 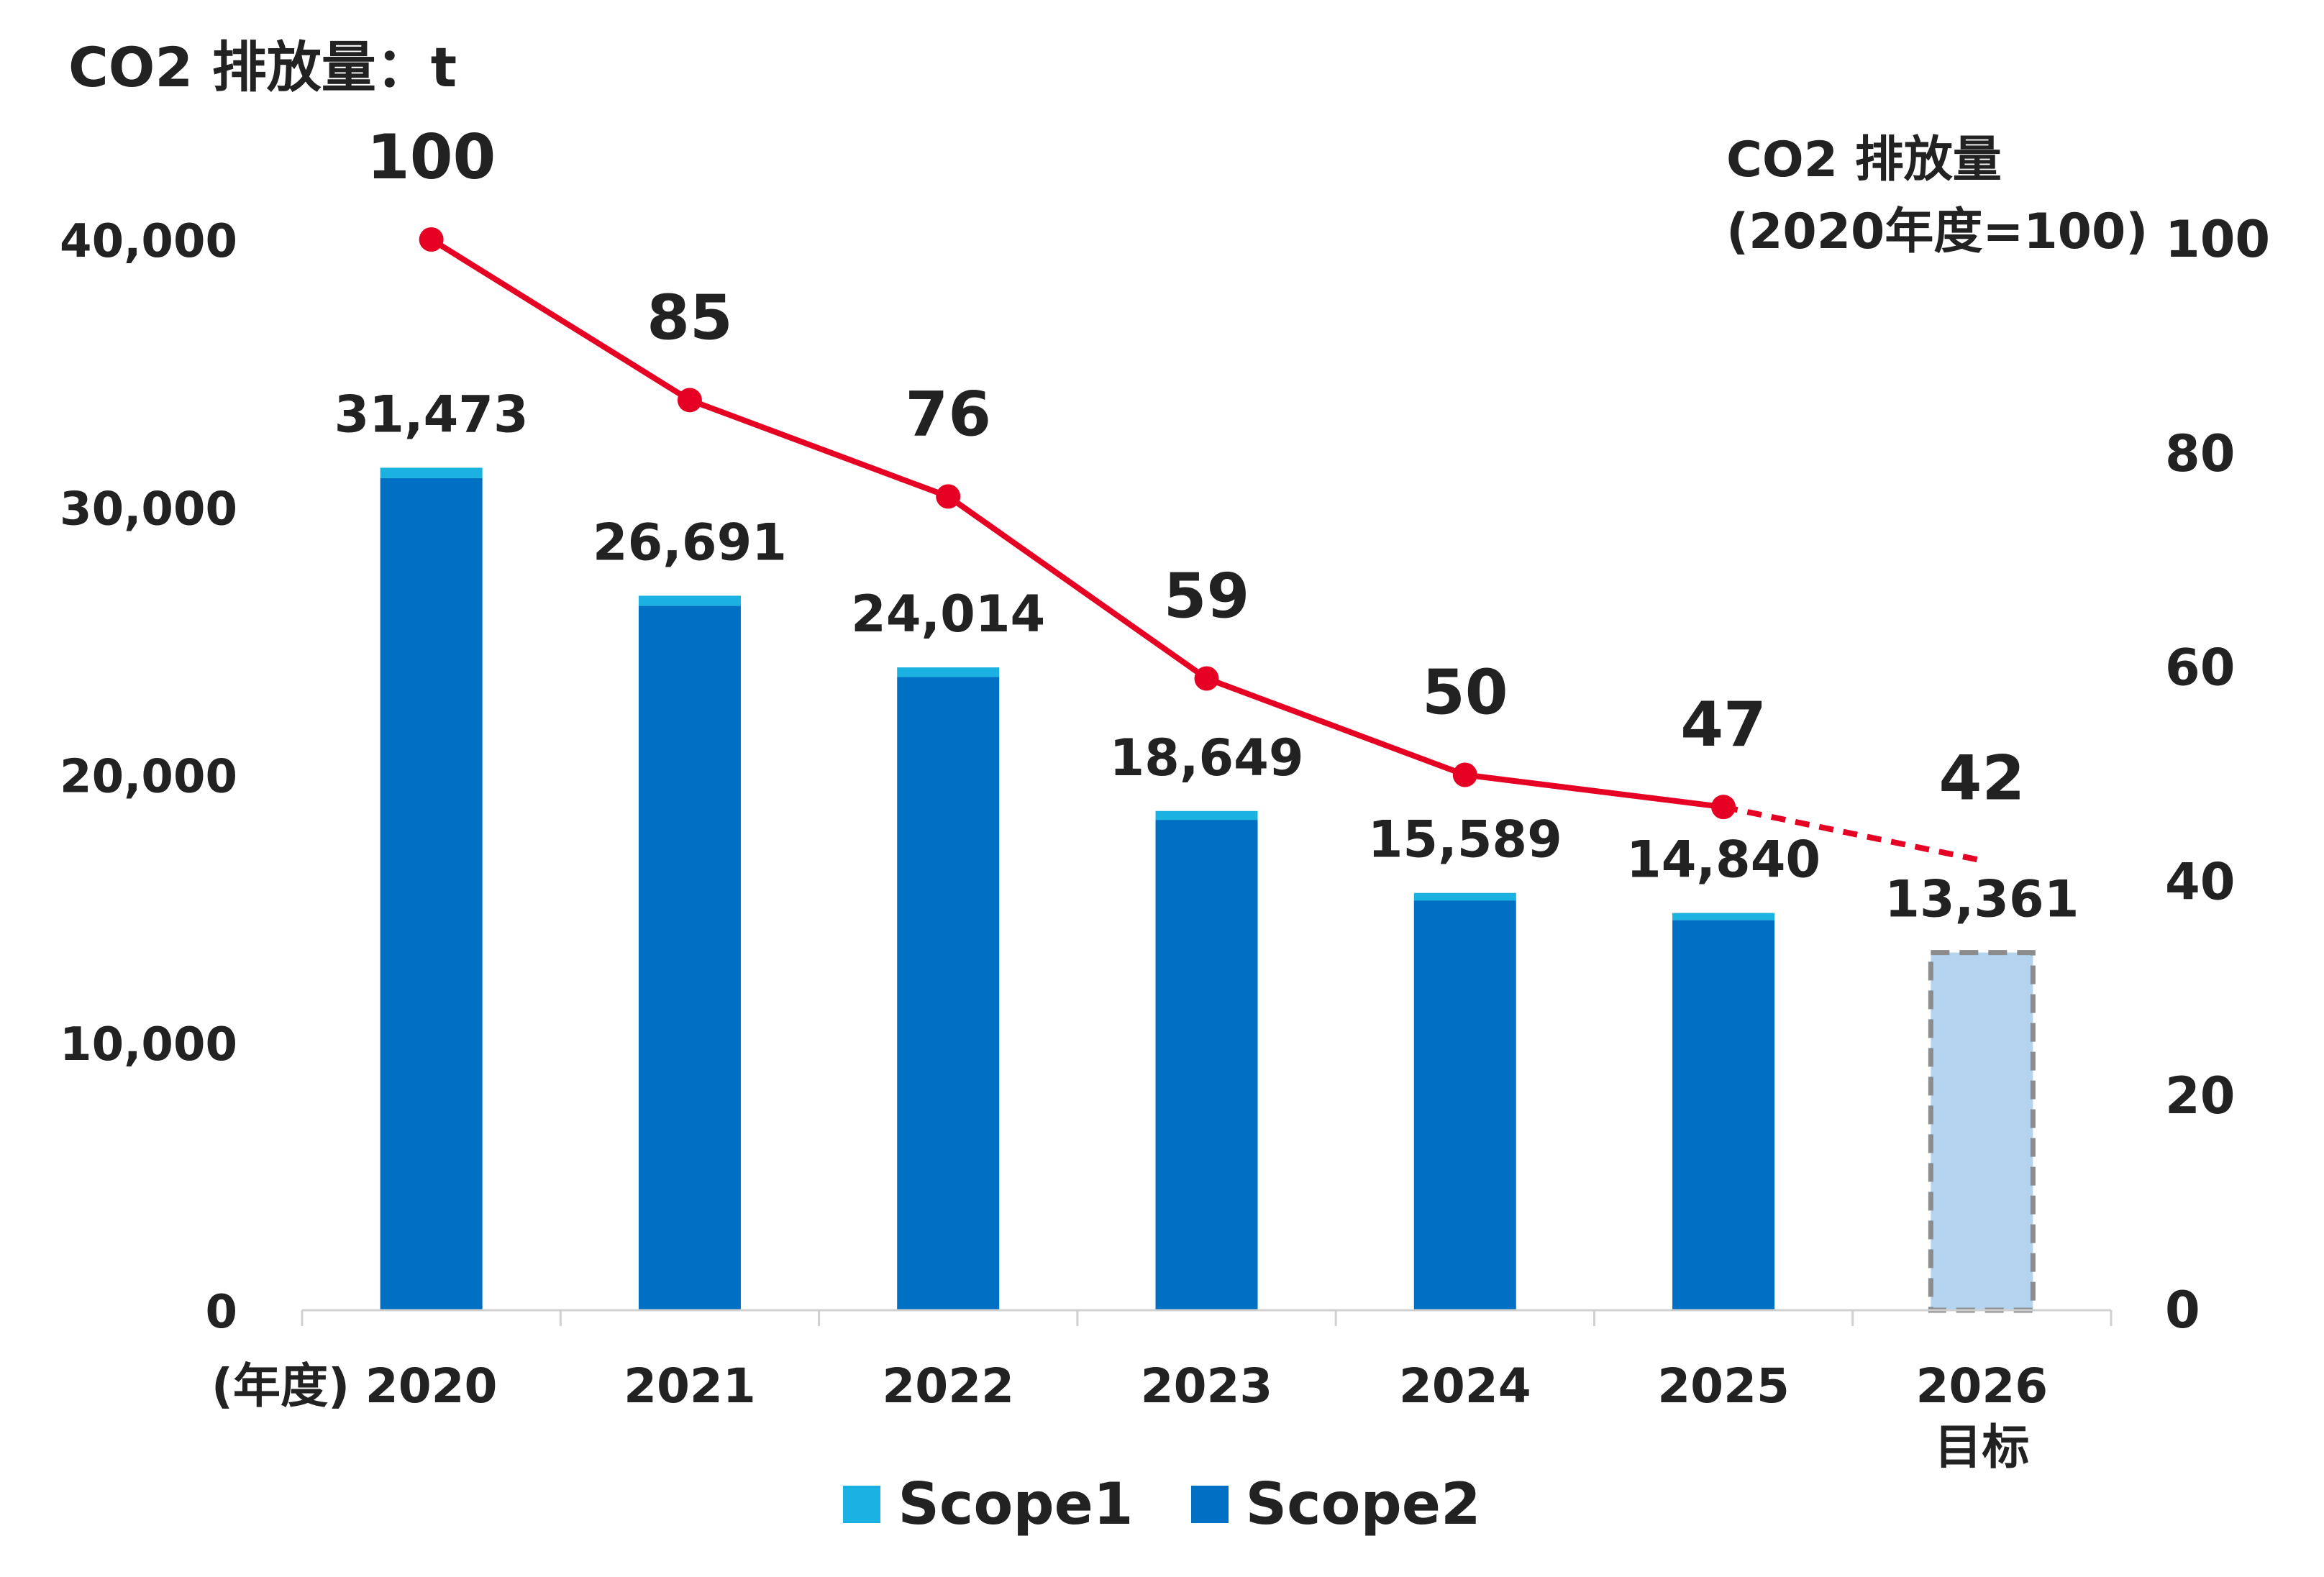 I want to click on bar-total-label: 31,473, so click(x=431, y=415).